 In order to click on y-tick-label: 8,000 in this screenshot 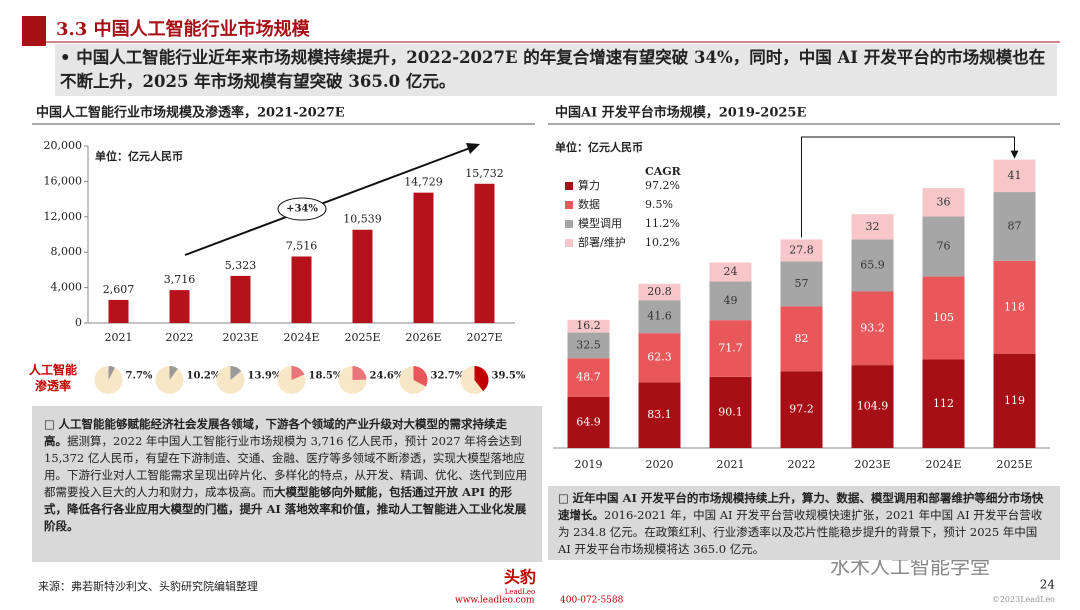, I will do `click(67, 251)`.